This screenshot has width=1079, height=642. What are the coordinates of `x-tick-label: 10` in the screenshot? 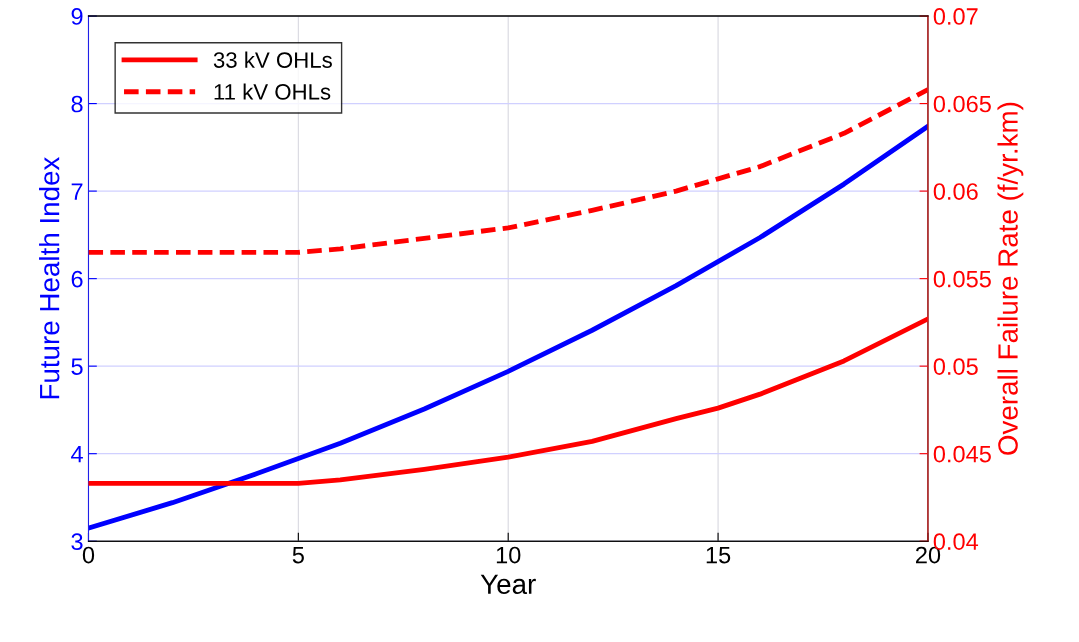 It's located at (508, 555).